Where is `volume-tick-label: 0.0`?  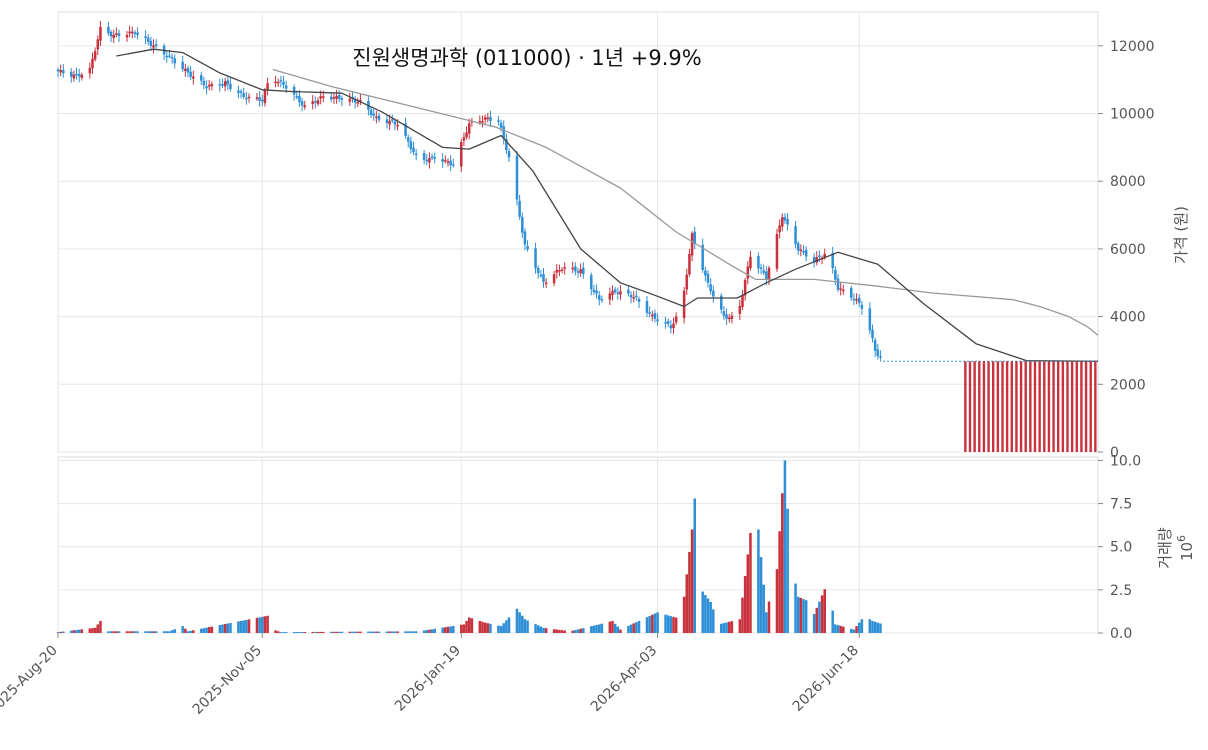 volume-tick-label: 0.0 is located at coordinates (1121, 634).